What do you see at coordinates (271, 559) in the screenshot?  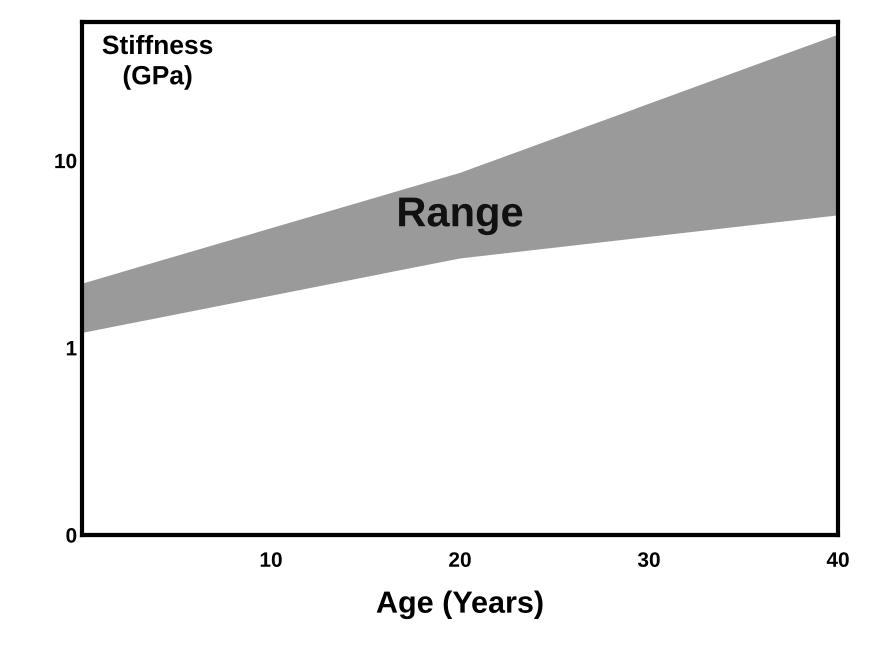 I see `x-tick-label: 10` at bounding box center [271, 559].